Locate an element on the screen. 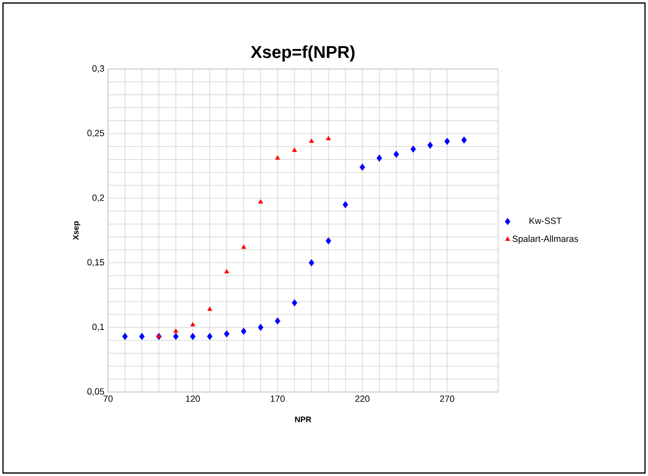  y-tick-label: 0,15 is located at coordinates (95, 262).